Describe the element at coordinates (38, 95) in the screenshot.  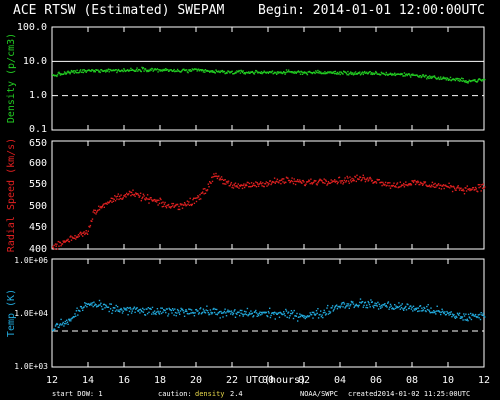
I see `density-tick-1: 1.0` at that location.